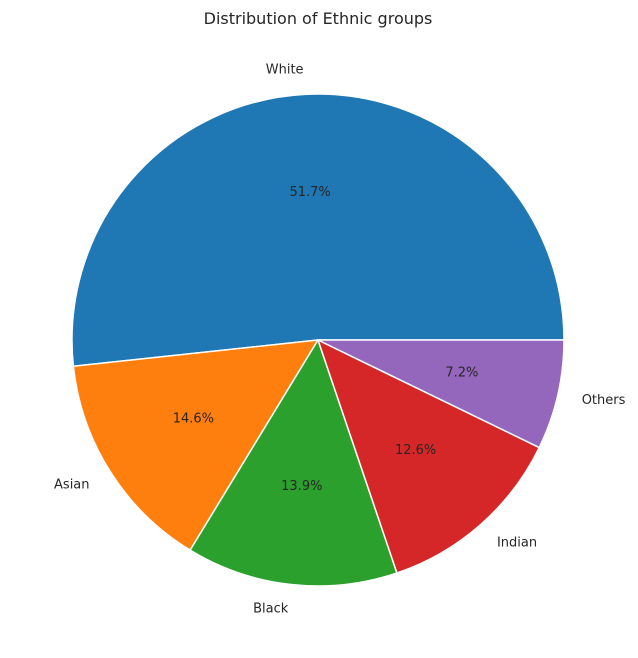 The height and width of the screenshot is (658, 638). I want to click on pie-slice-black, so click(293, 463).